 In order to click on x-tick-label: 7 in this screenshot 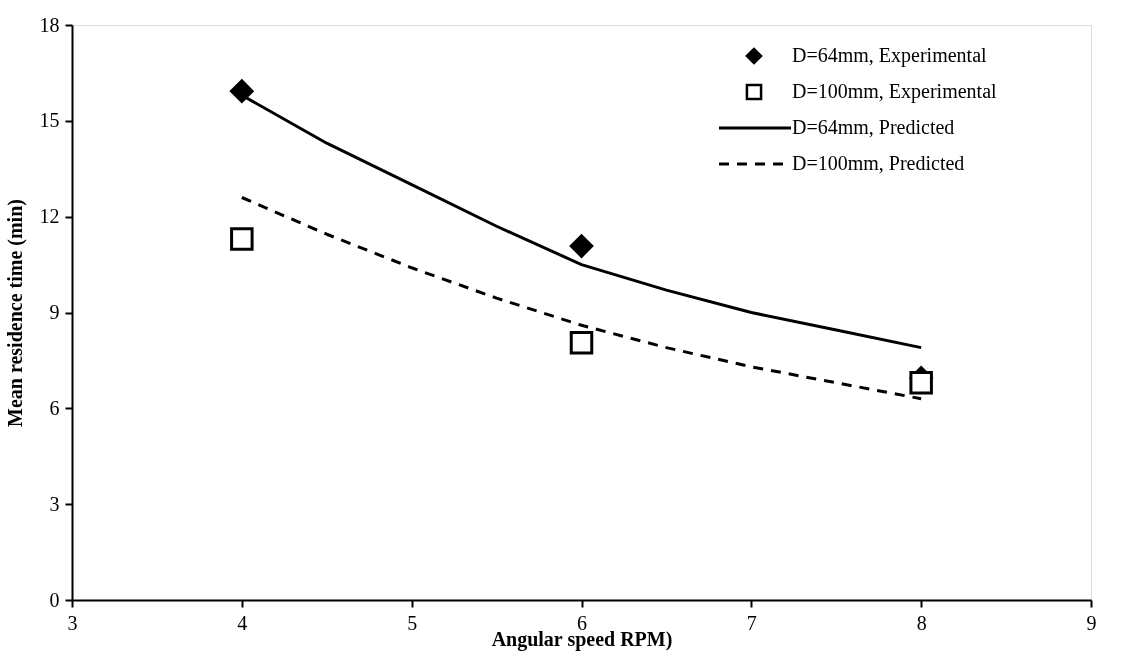, I will do `click(751, 622)`.